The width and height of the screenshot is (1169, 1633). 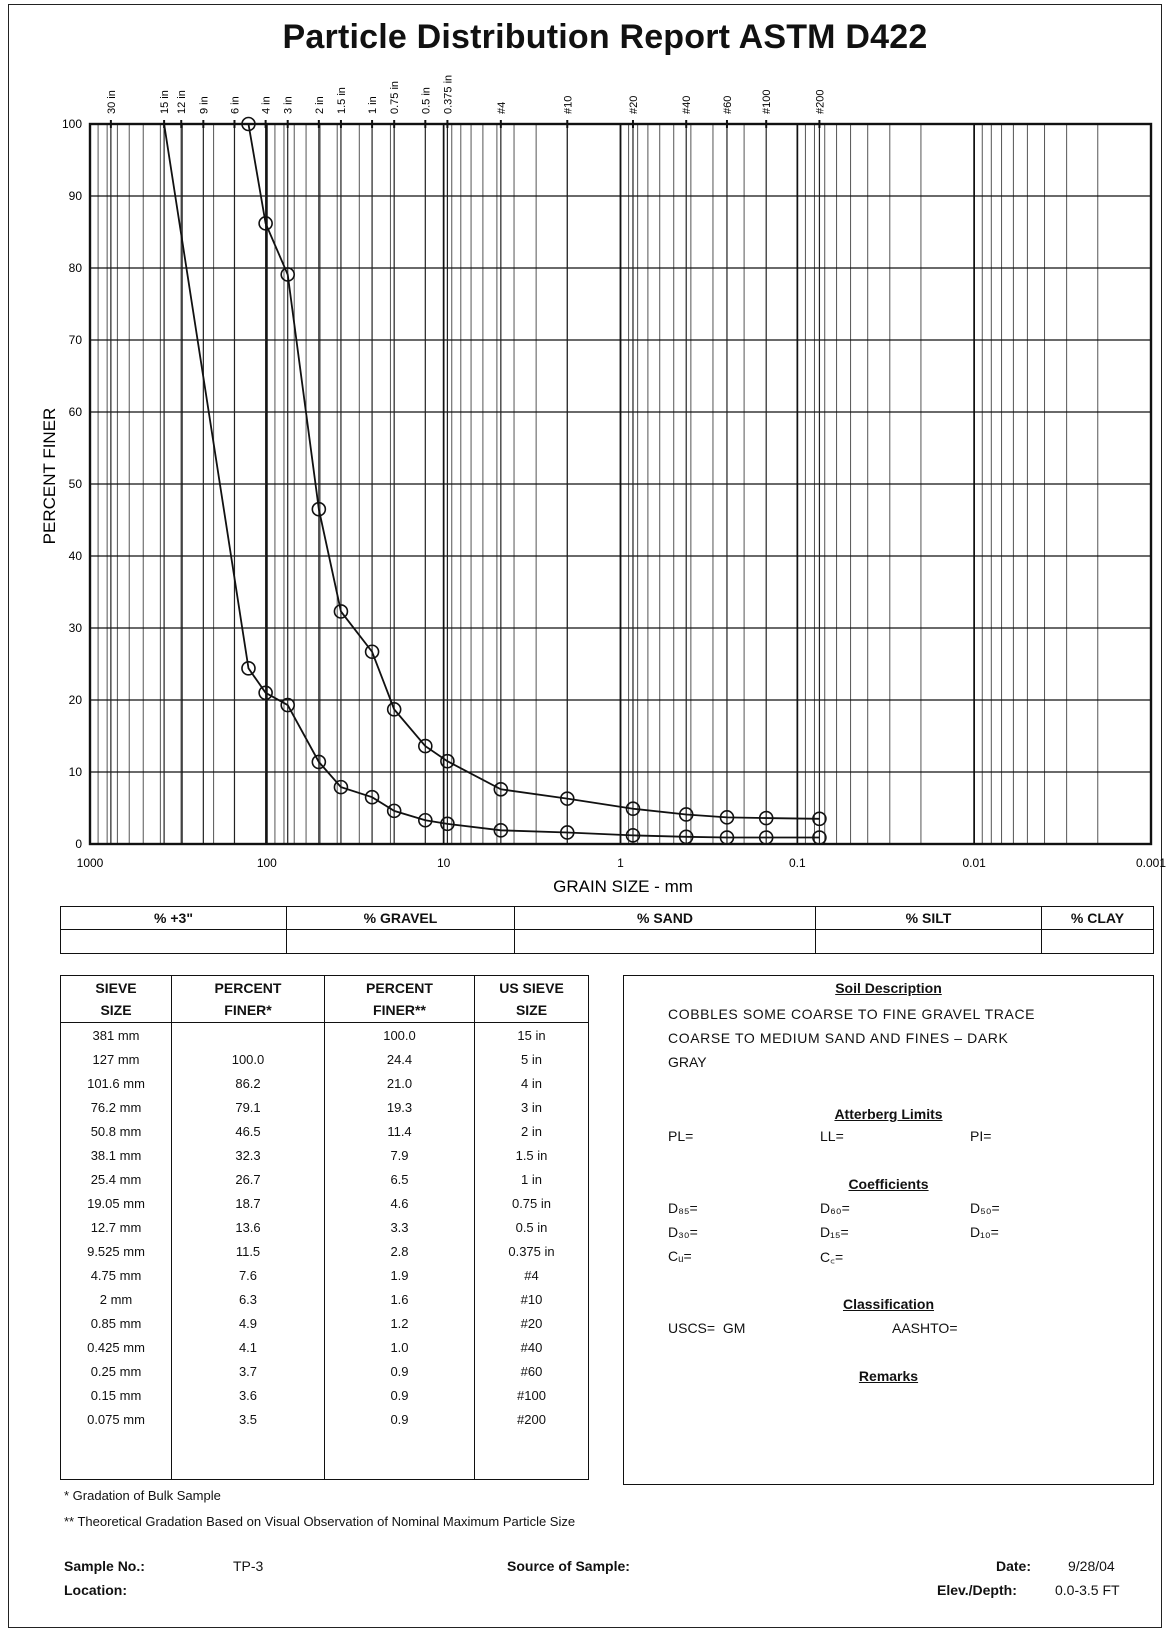 I want to click on y-tick-label: 30, so click(x=76, y=628).